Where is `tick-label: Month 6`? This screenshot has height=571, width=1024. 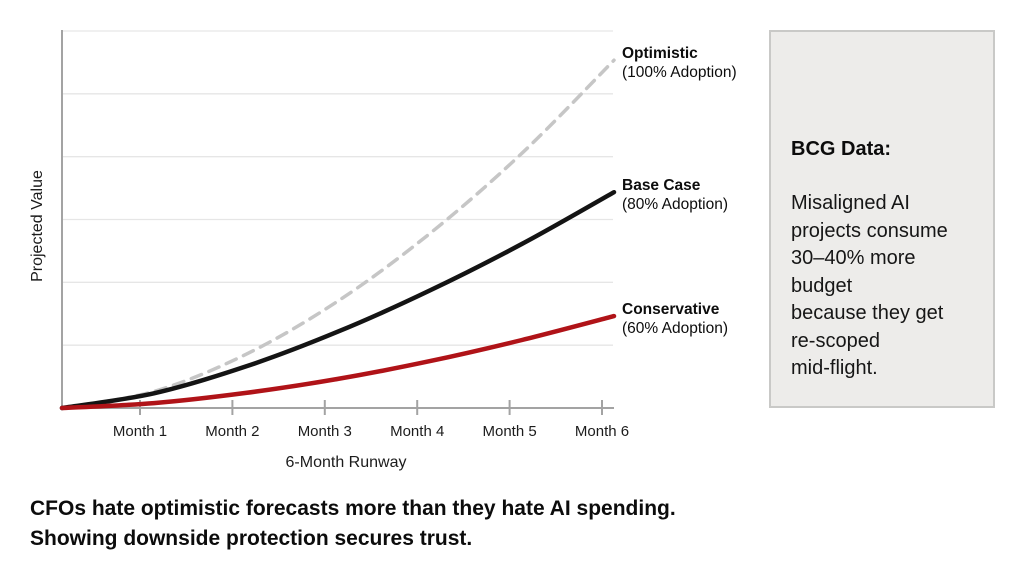 tick-label: Month 6 is located at coordinates (602, 431).